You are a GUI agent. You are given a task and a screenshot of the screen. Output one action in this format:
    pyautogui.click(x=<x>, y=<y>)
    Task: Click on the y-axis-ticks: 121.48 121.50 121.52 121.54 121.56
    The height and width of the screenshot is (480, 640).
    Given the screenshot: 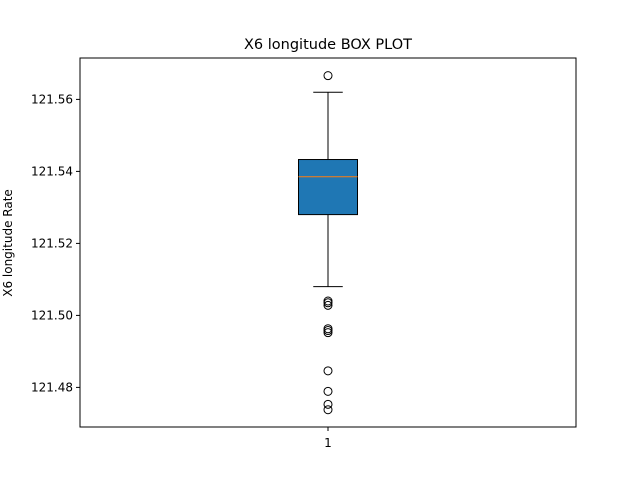 What is the action you would take?
    pyautogui.click(x=55, y=243)
    